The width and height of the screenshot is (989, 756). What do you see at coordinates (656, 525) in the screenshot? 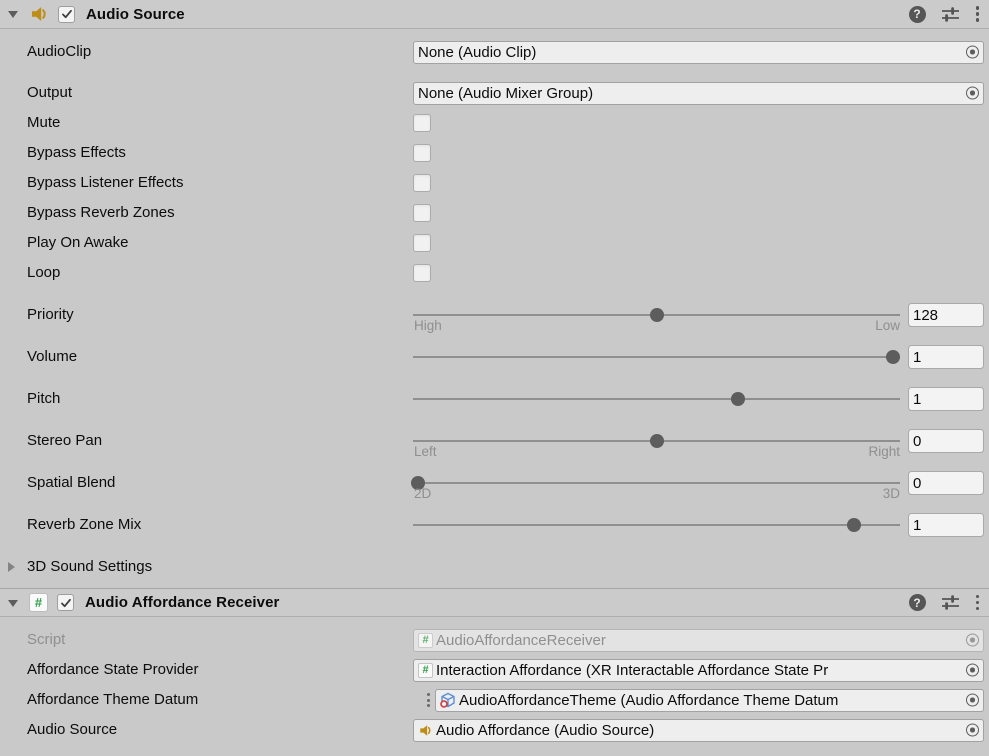
I see `reverb-zone-mix-slider` at bounding box center [656, 525].